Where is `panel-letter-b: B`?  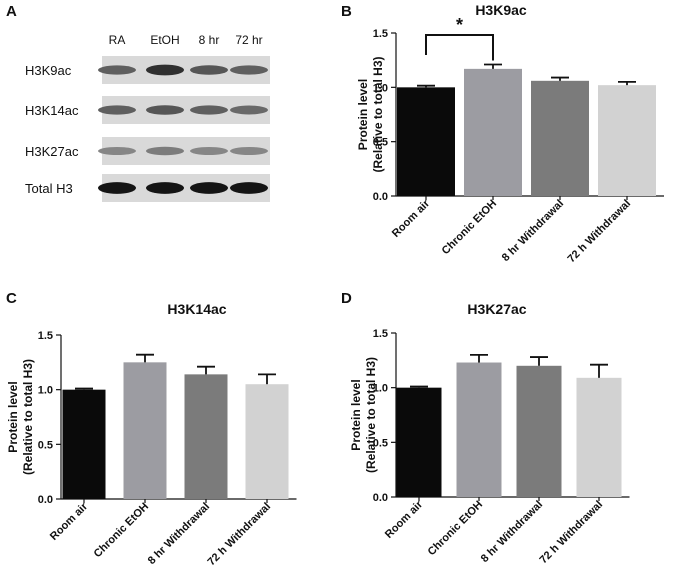 panel-letter-b: B is located at coordinates (346, 11).